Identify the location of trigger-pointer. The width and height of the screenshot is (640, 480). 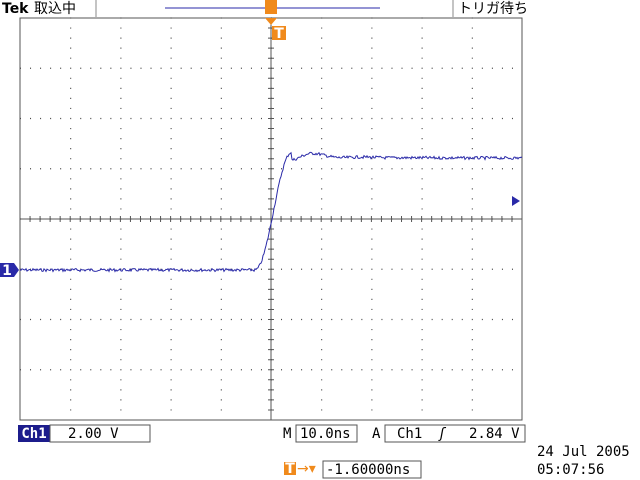
(271, 21).